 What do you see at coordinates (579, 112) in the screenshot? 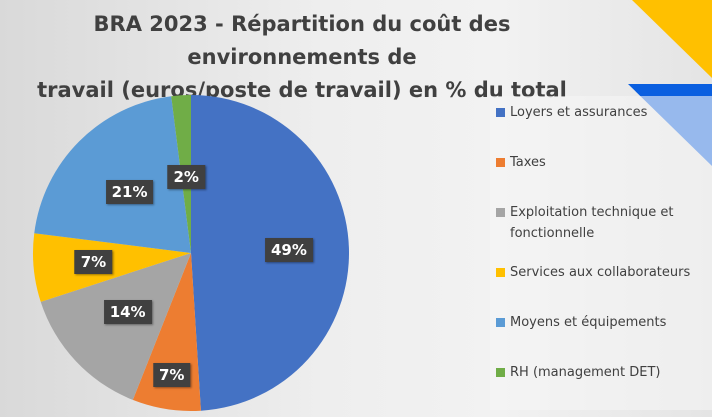
I see `legend-label: Loyers et assurances` at bounding box center [579, 112].